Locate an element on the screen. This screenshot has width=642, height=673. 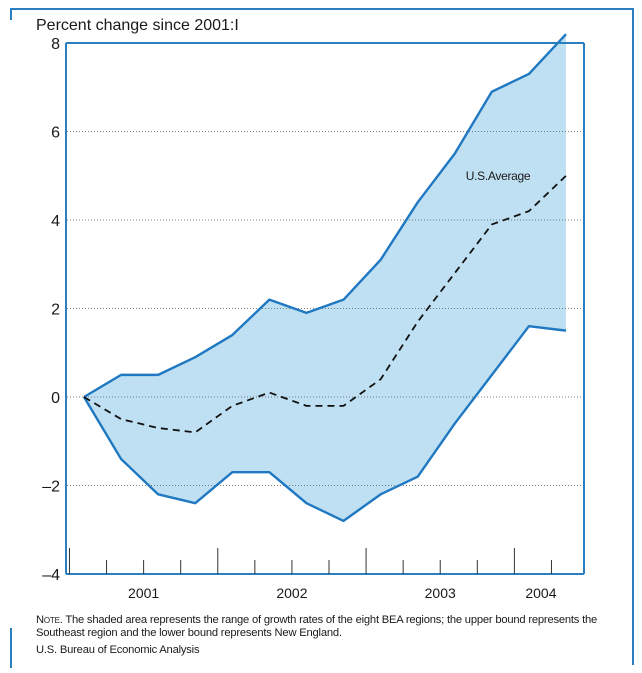
y-tick-label-2: 0 is located at coordinates (55, 398).